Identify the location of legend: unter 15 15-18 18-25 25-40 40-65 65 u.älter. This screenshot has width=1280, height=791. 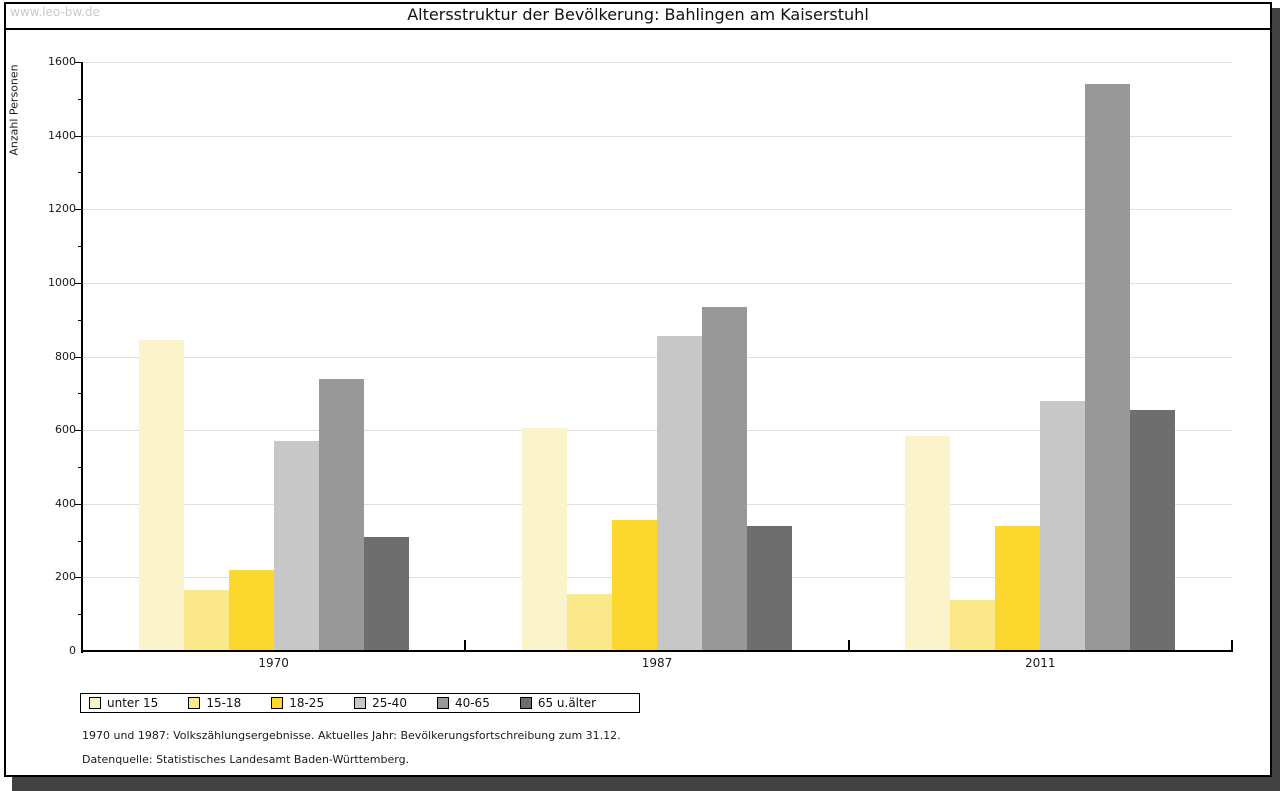
(360, 703).